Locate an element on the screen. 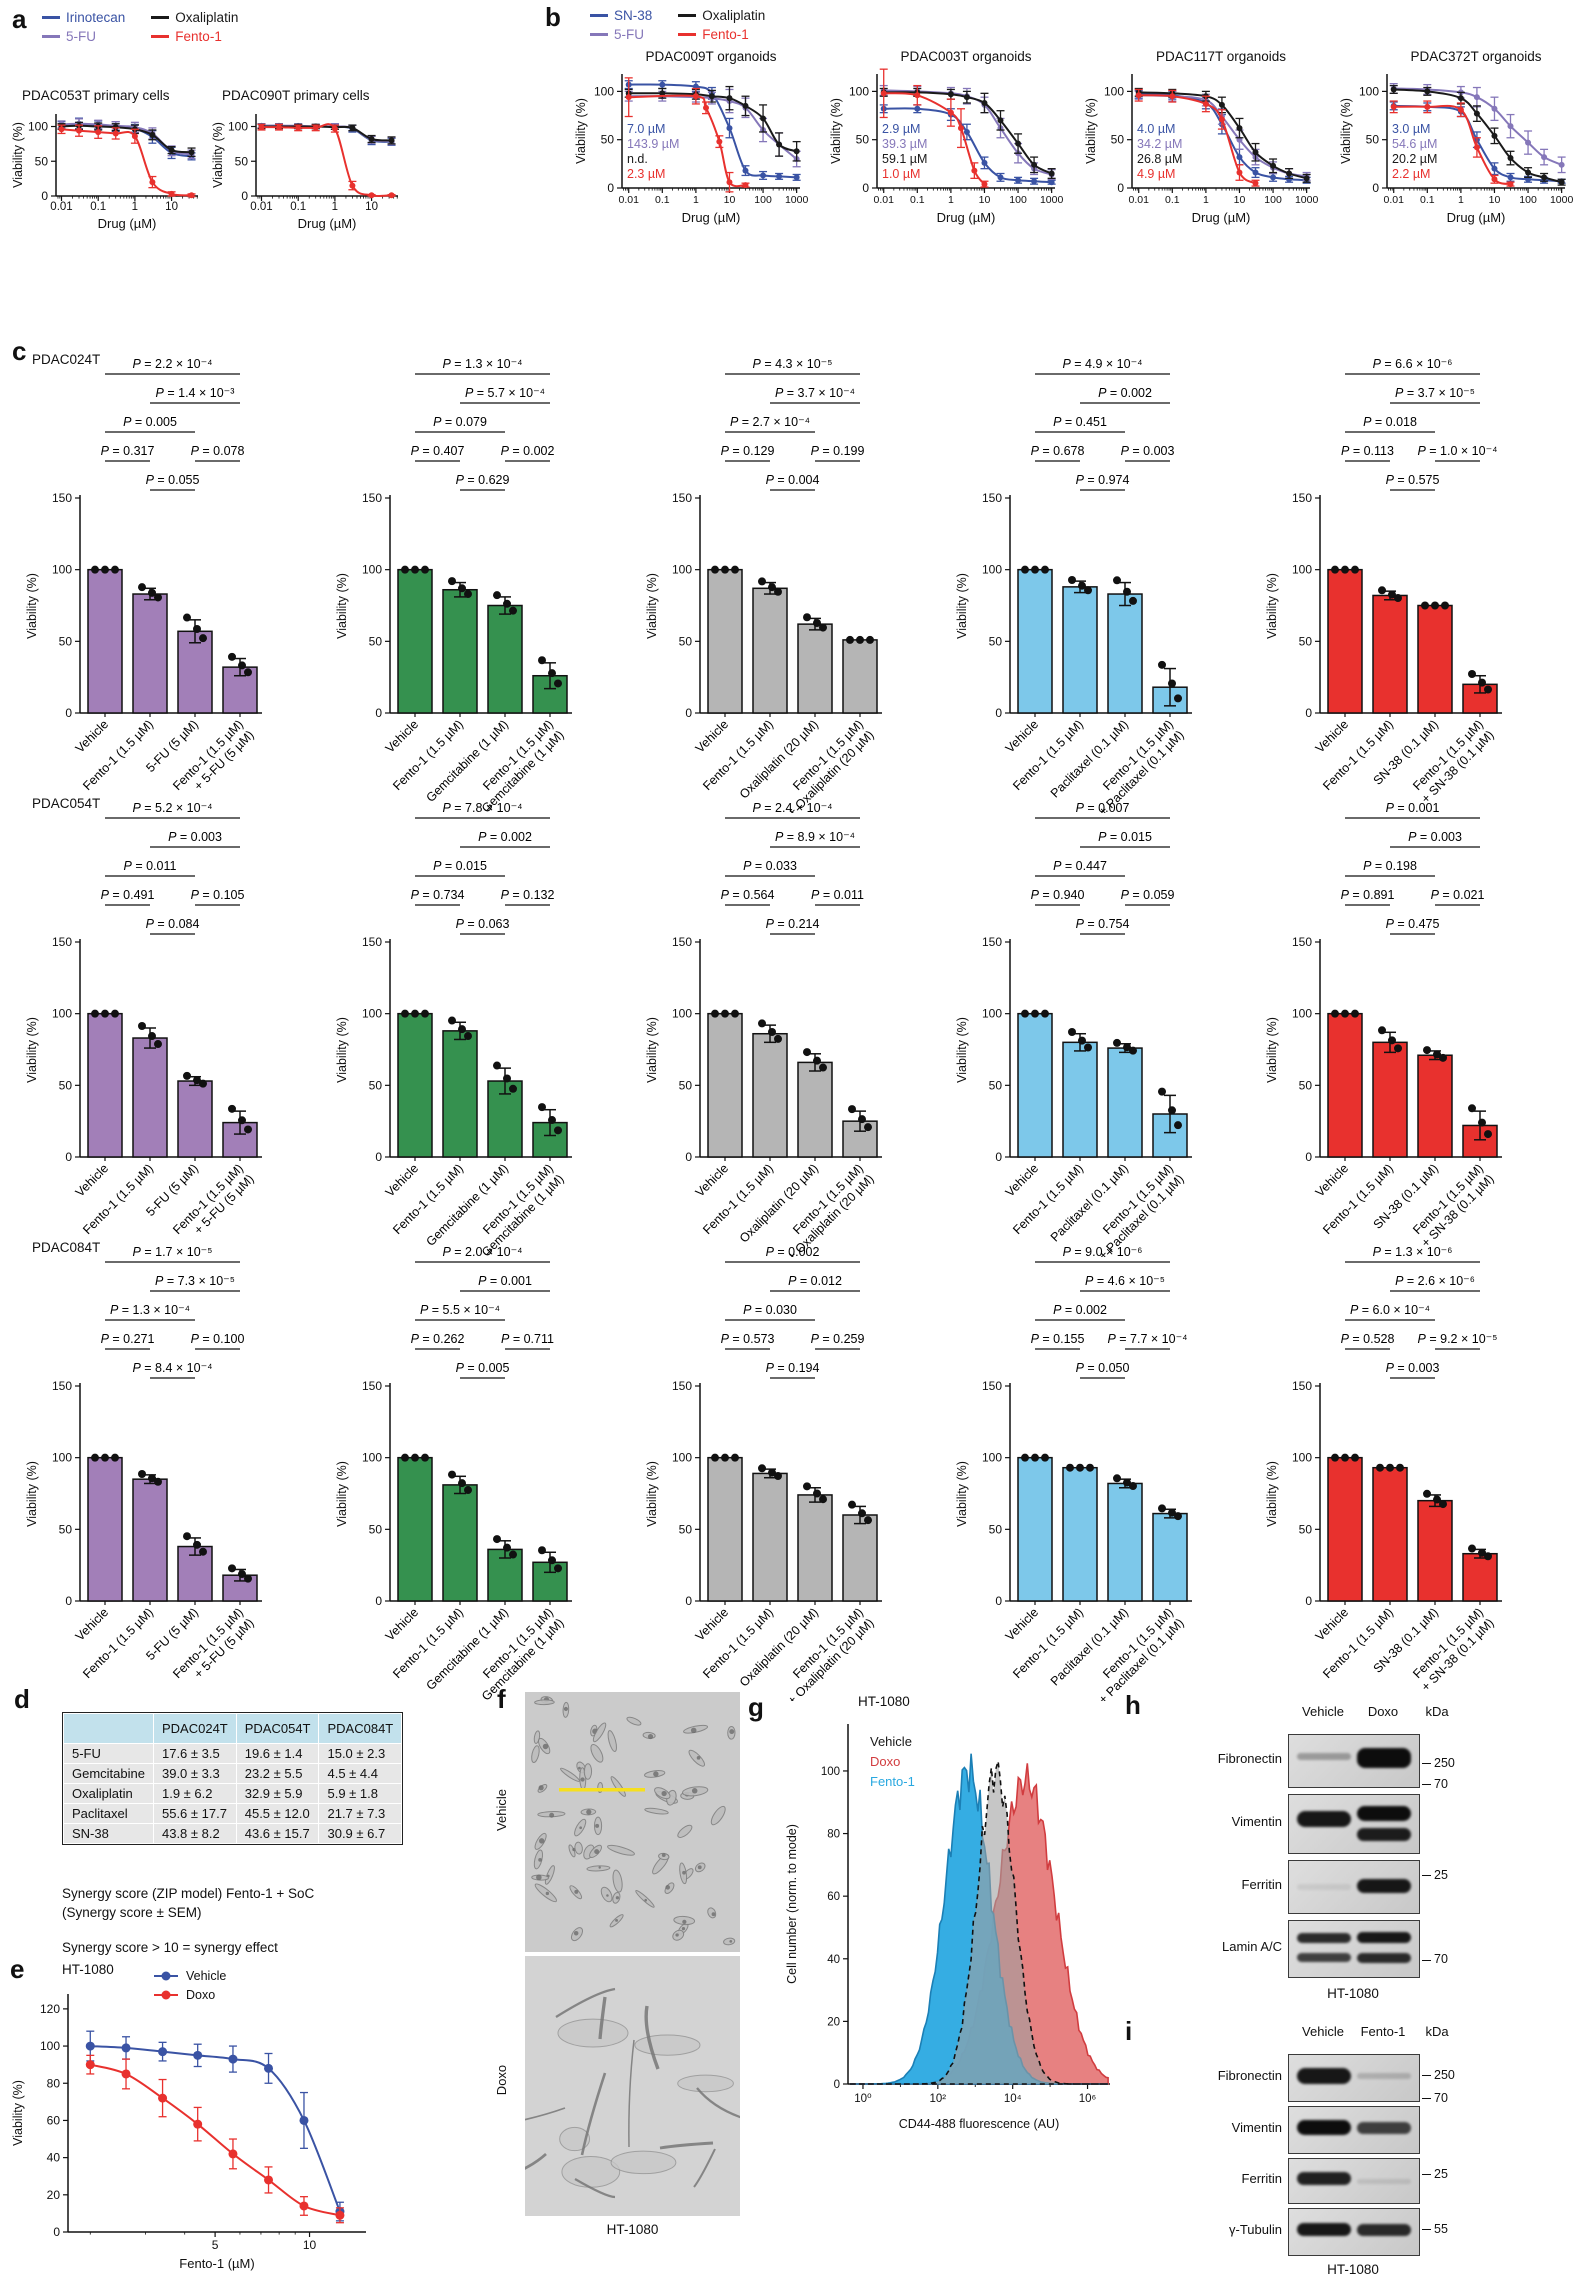  p-value: P = 2.0 × 10⁻⁴ is located at coordinates (482, 1252).